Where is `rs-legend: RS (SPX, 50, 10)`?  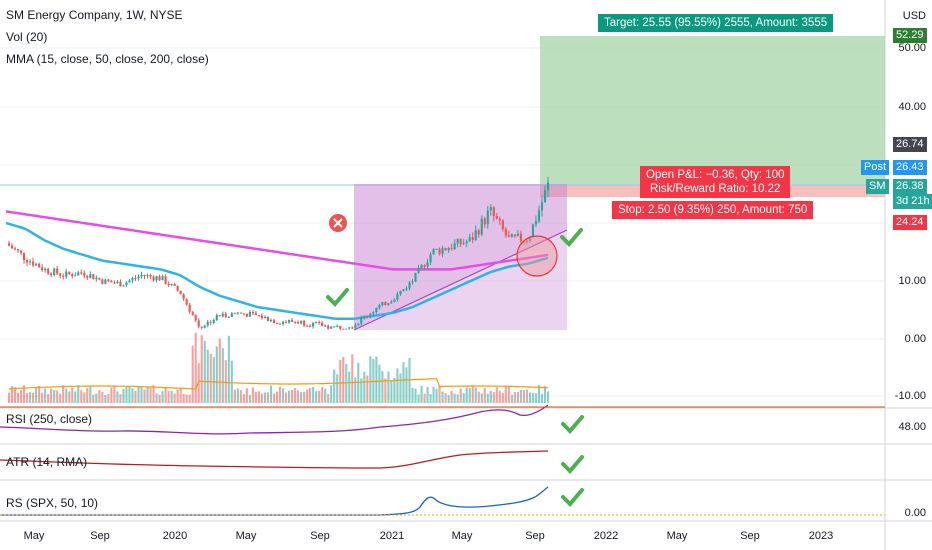 rs-legend: RS (SPX, 50, 10) is located at coordinates (52, 503).